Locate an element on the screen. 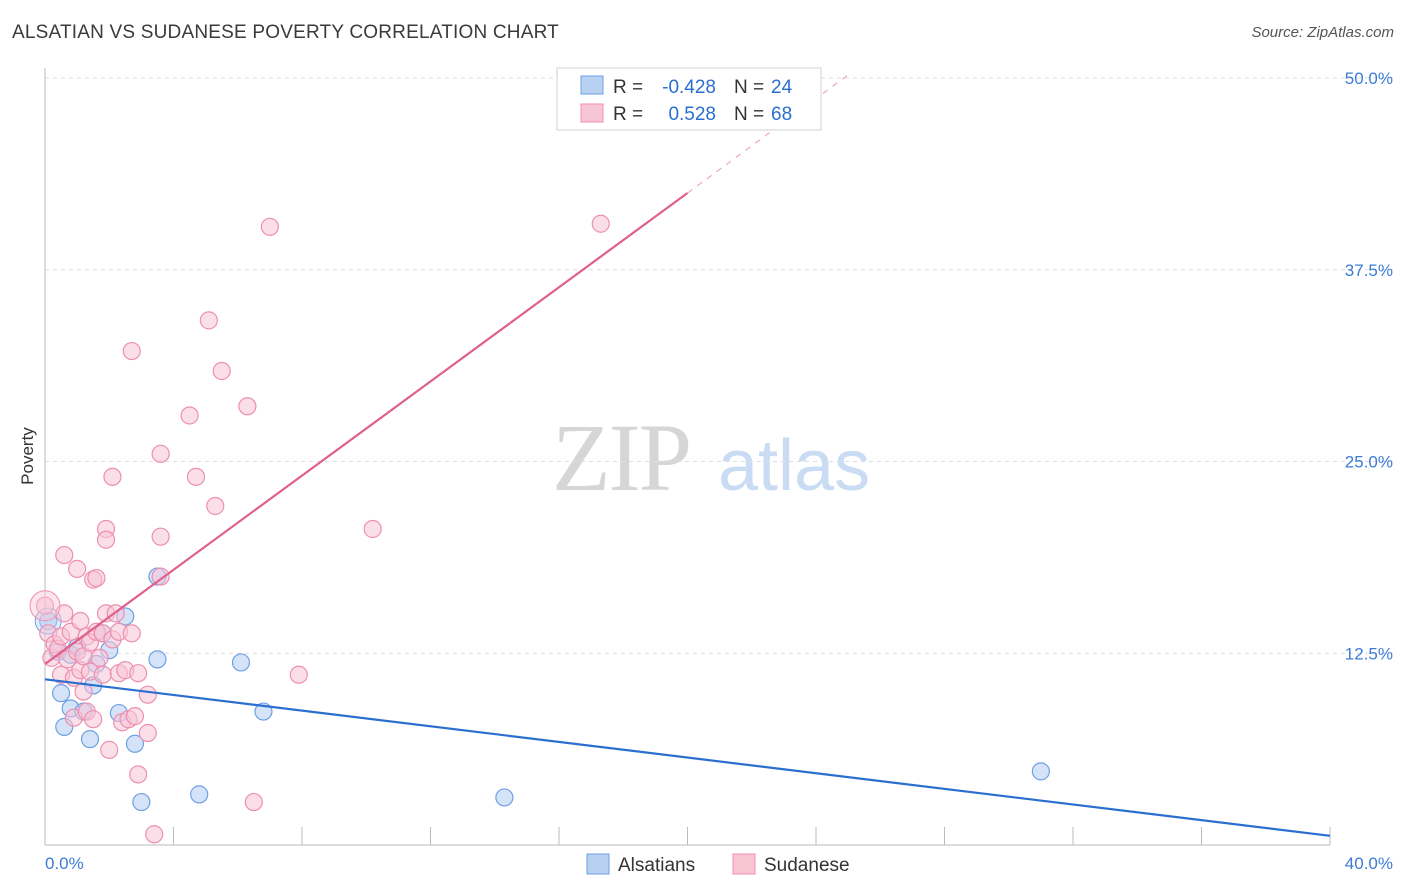  legend-n-value-2: 68 is located at coordinates (781, 114).